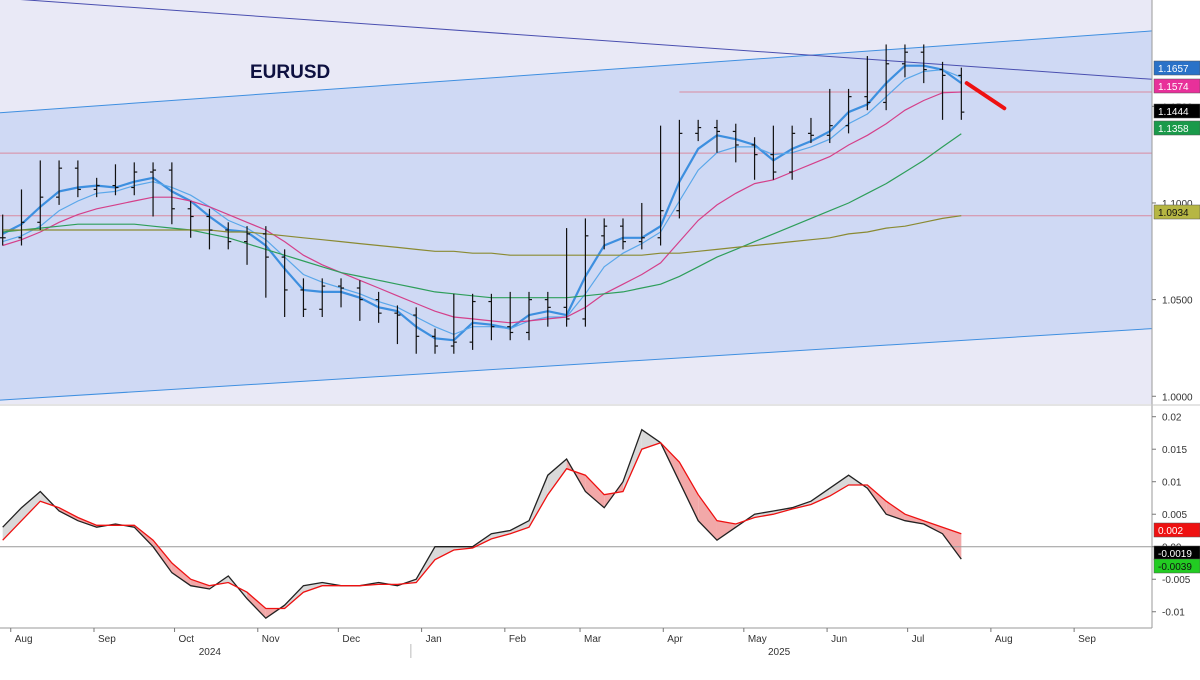  I want to click on price-label-text: 1.1574, so click(1173, 87).